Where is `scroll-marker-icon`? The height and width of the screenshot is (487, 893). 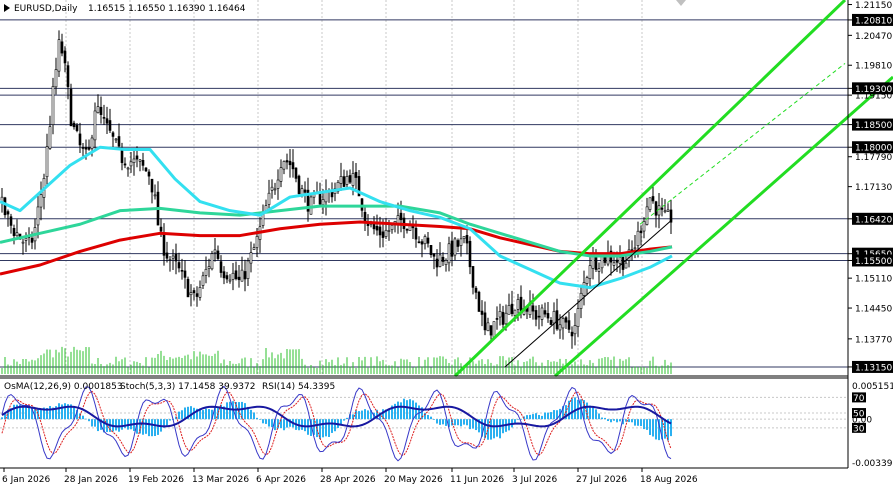
scroll-marker-icon is located at coordinates (681, 3).